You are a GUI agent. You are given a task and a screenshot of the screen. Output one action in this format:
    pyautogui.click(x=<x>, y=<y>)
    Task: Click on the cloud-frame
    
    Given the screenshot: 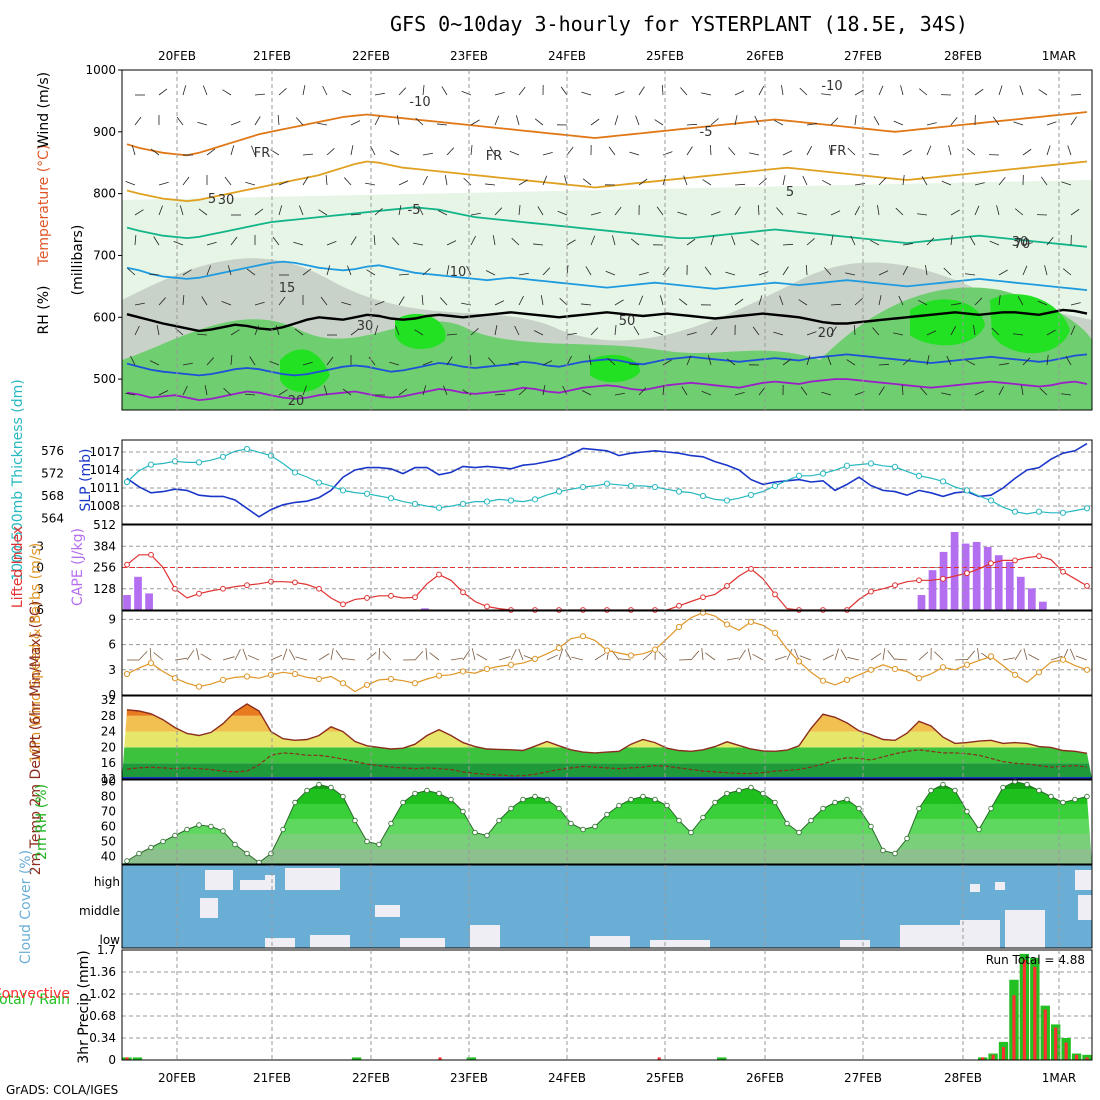 What is the action you would take?
    pyautogui.click(x=607, y=906)
    